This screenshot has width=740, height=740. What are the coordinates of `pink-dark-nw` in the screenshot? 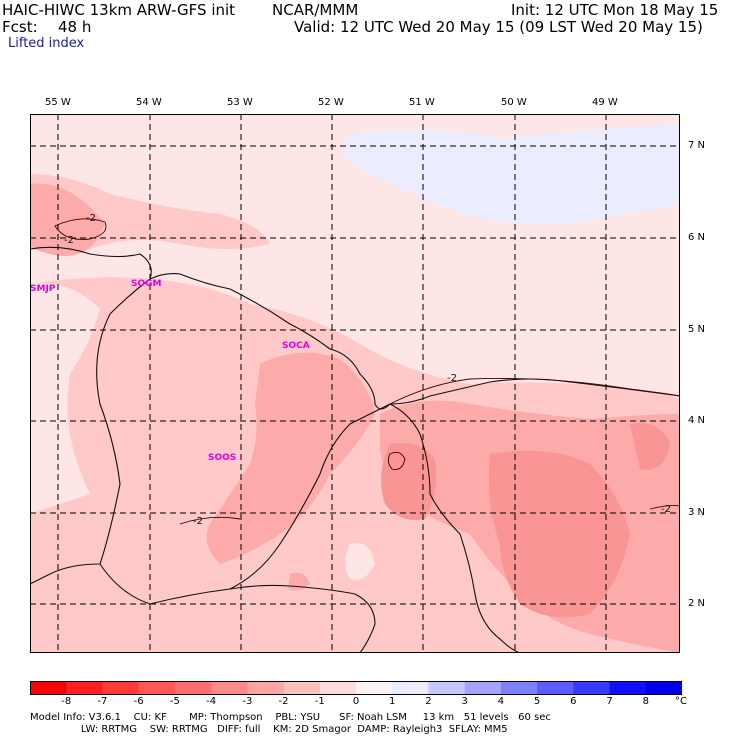 It's located at (67, 219).